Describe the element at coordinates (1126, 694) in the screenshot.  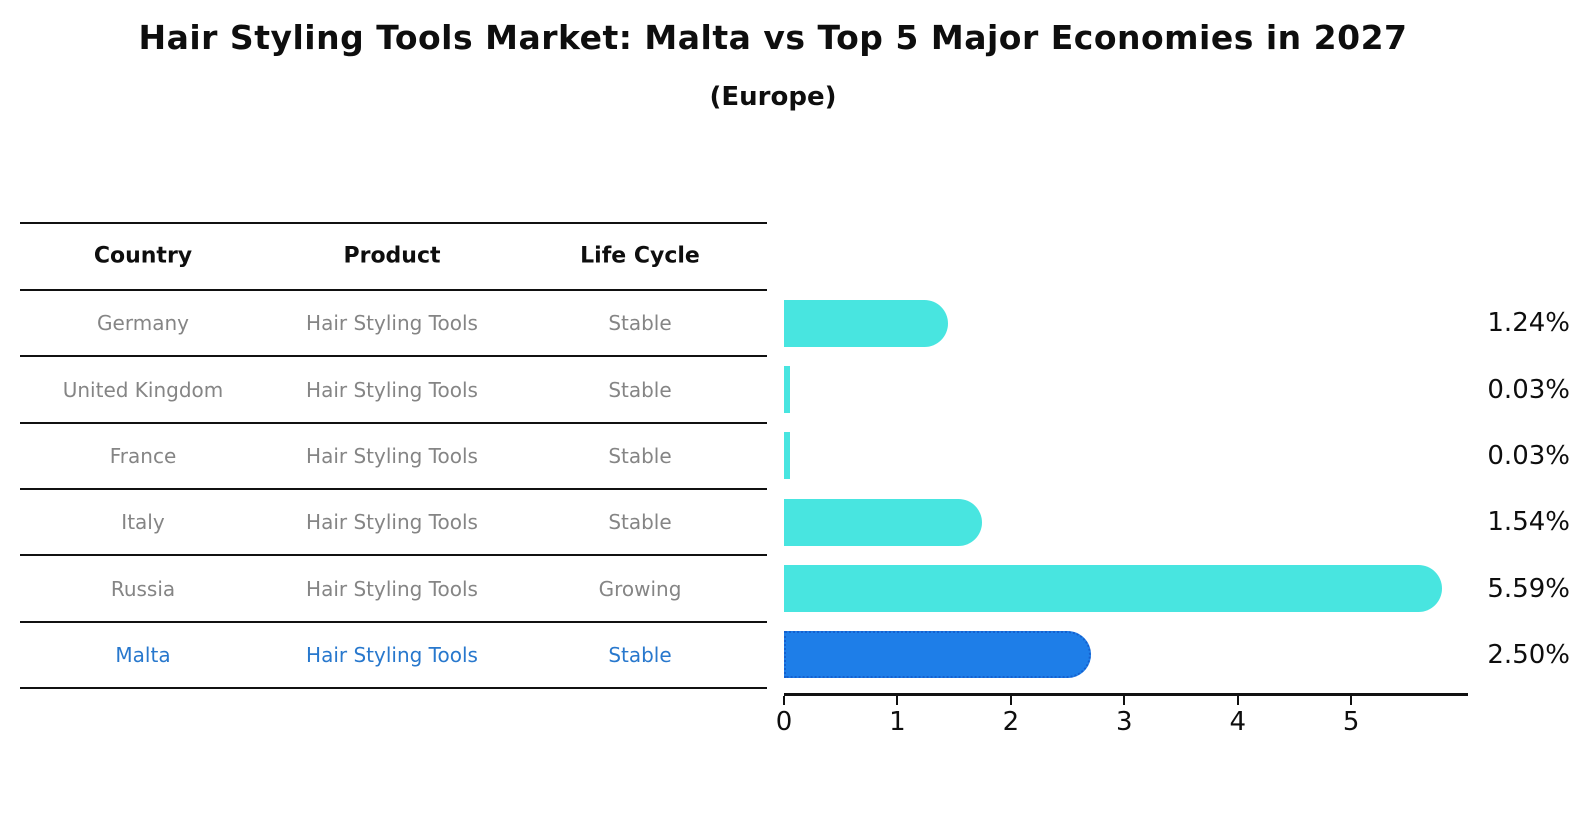
I see `x-axis-line` at that location.